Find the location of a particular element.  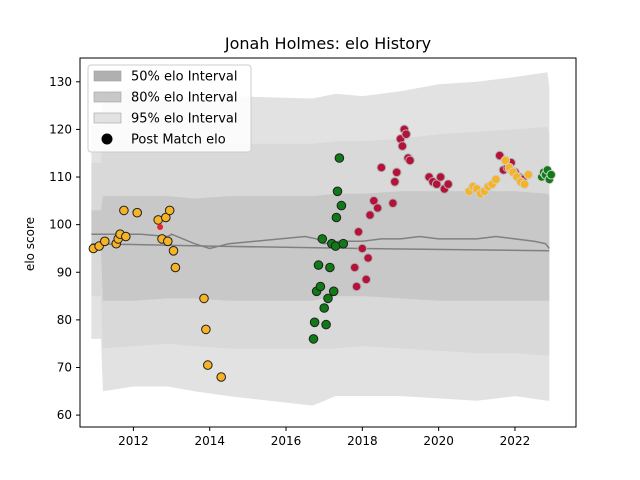

legend-label: 50% elo Interval is located at coordinates (184, 77).